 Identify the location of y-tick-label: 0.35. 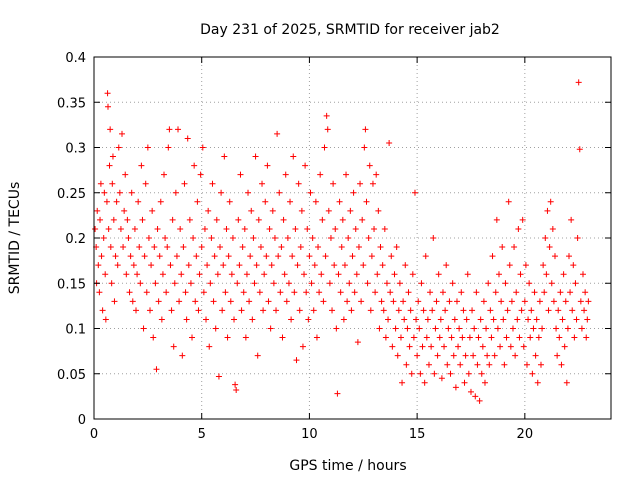
(71, 103).